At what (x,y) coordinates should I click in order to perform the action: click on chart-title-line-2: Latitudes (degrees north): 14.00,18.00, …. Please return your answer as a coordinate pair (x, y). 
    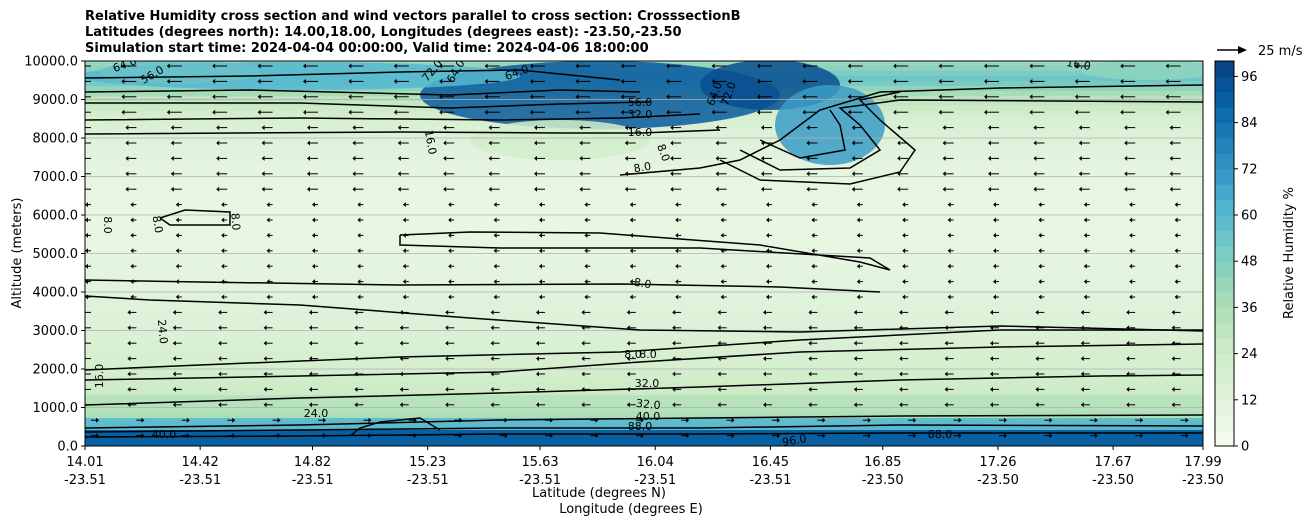
    Looking at the image, I should click on (383, 32).